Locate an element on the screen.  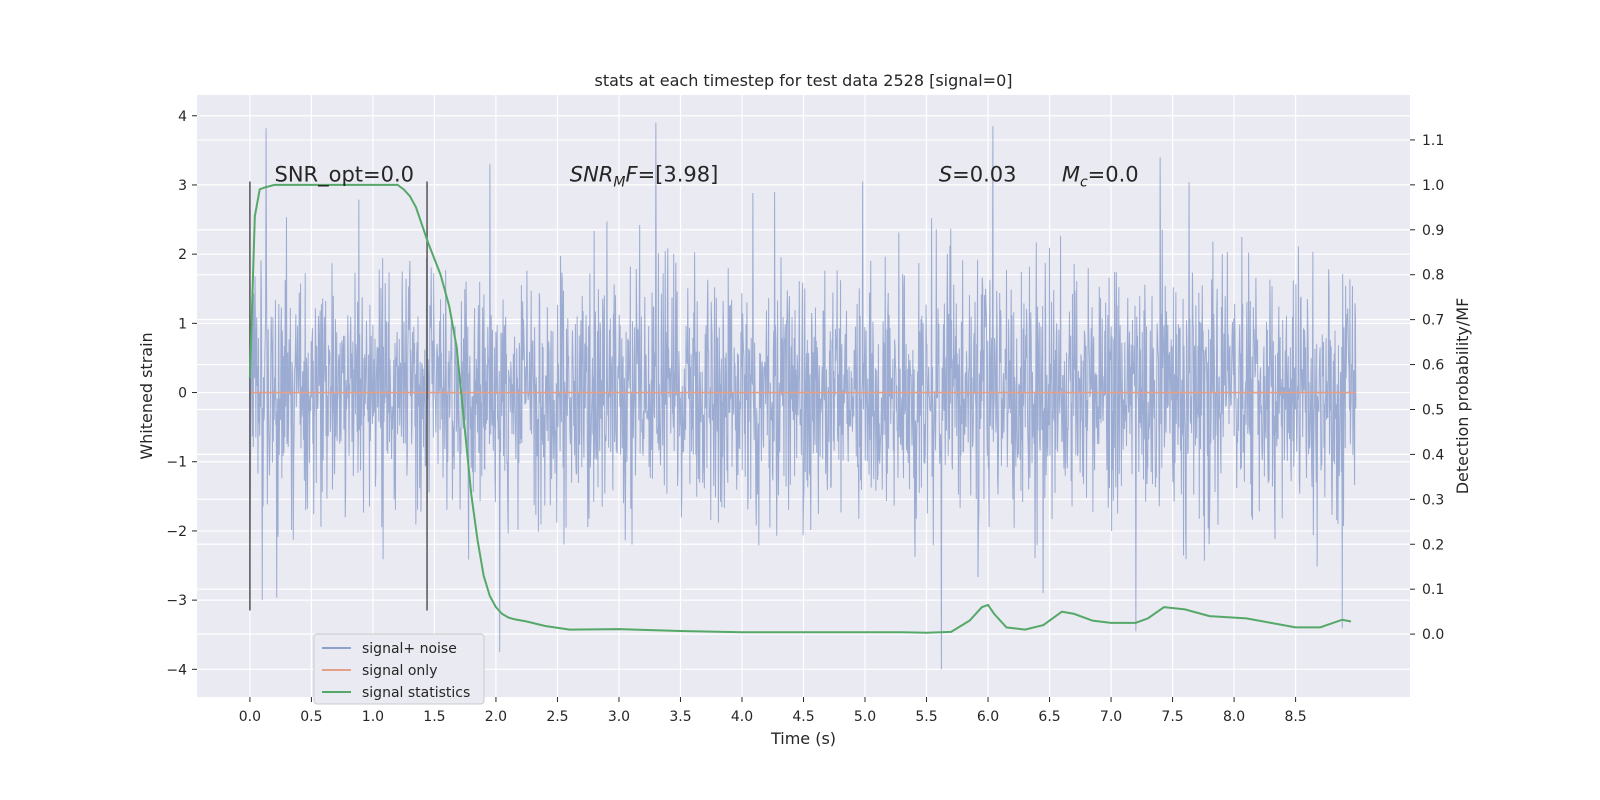
y-tick-label: −4 is located at coordinates (176, 670).